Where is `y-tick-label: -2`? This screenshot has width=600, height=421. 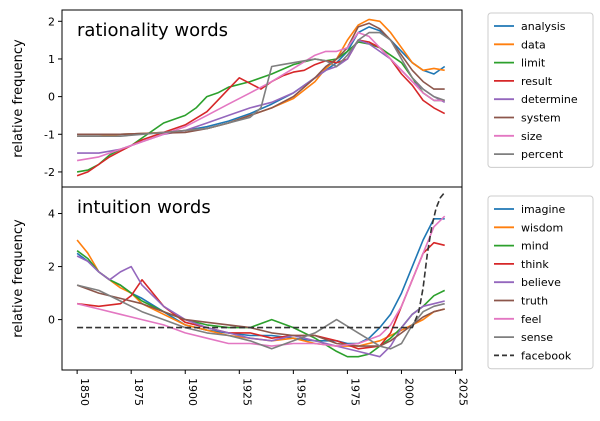 y-tick-label: -2 is located at coordinates (49, 172).